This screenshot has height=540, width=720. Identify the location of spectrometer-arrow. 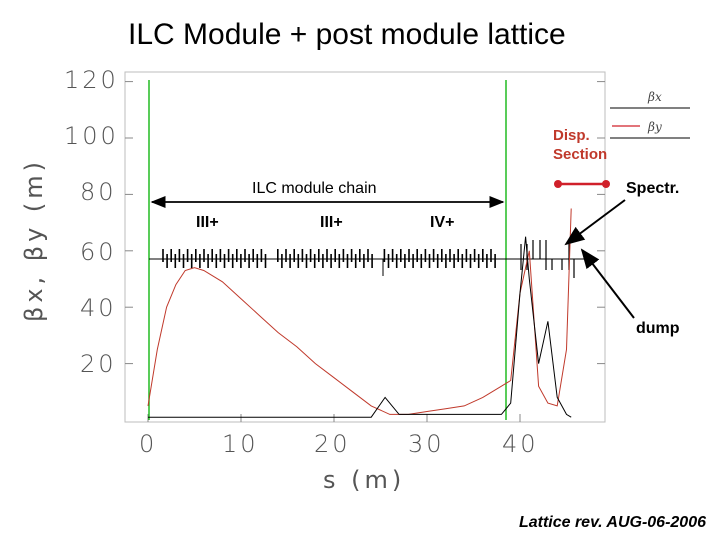
(595, 222).